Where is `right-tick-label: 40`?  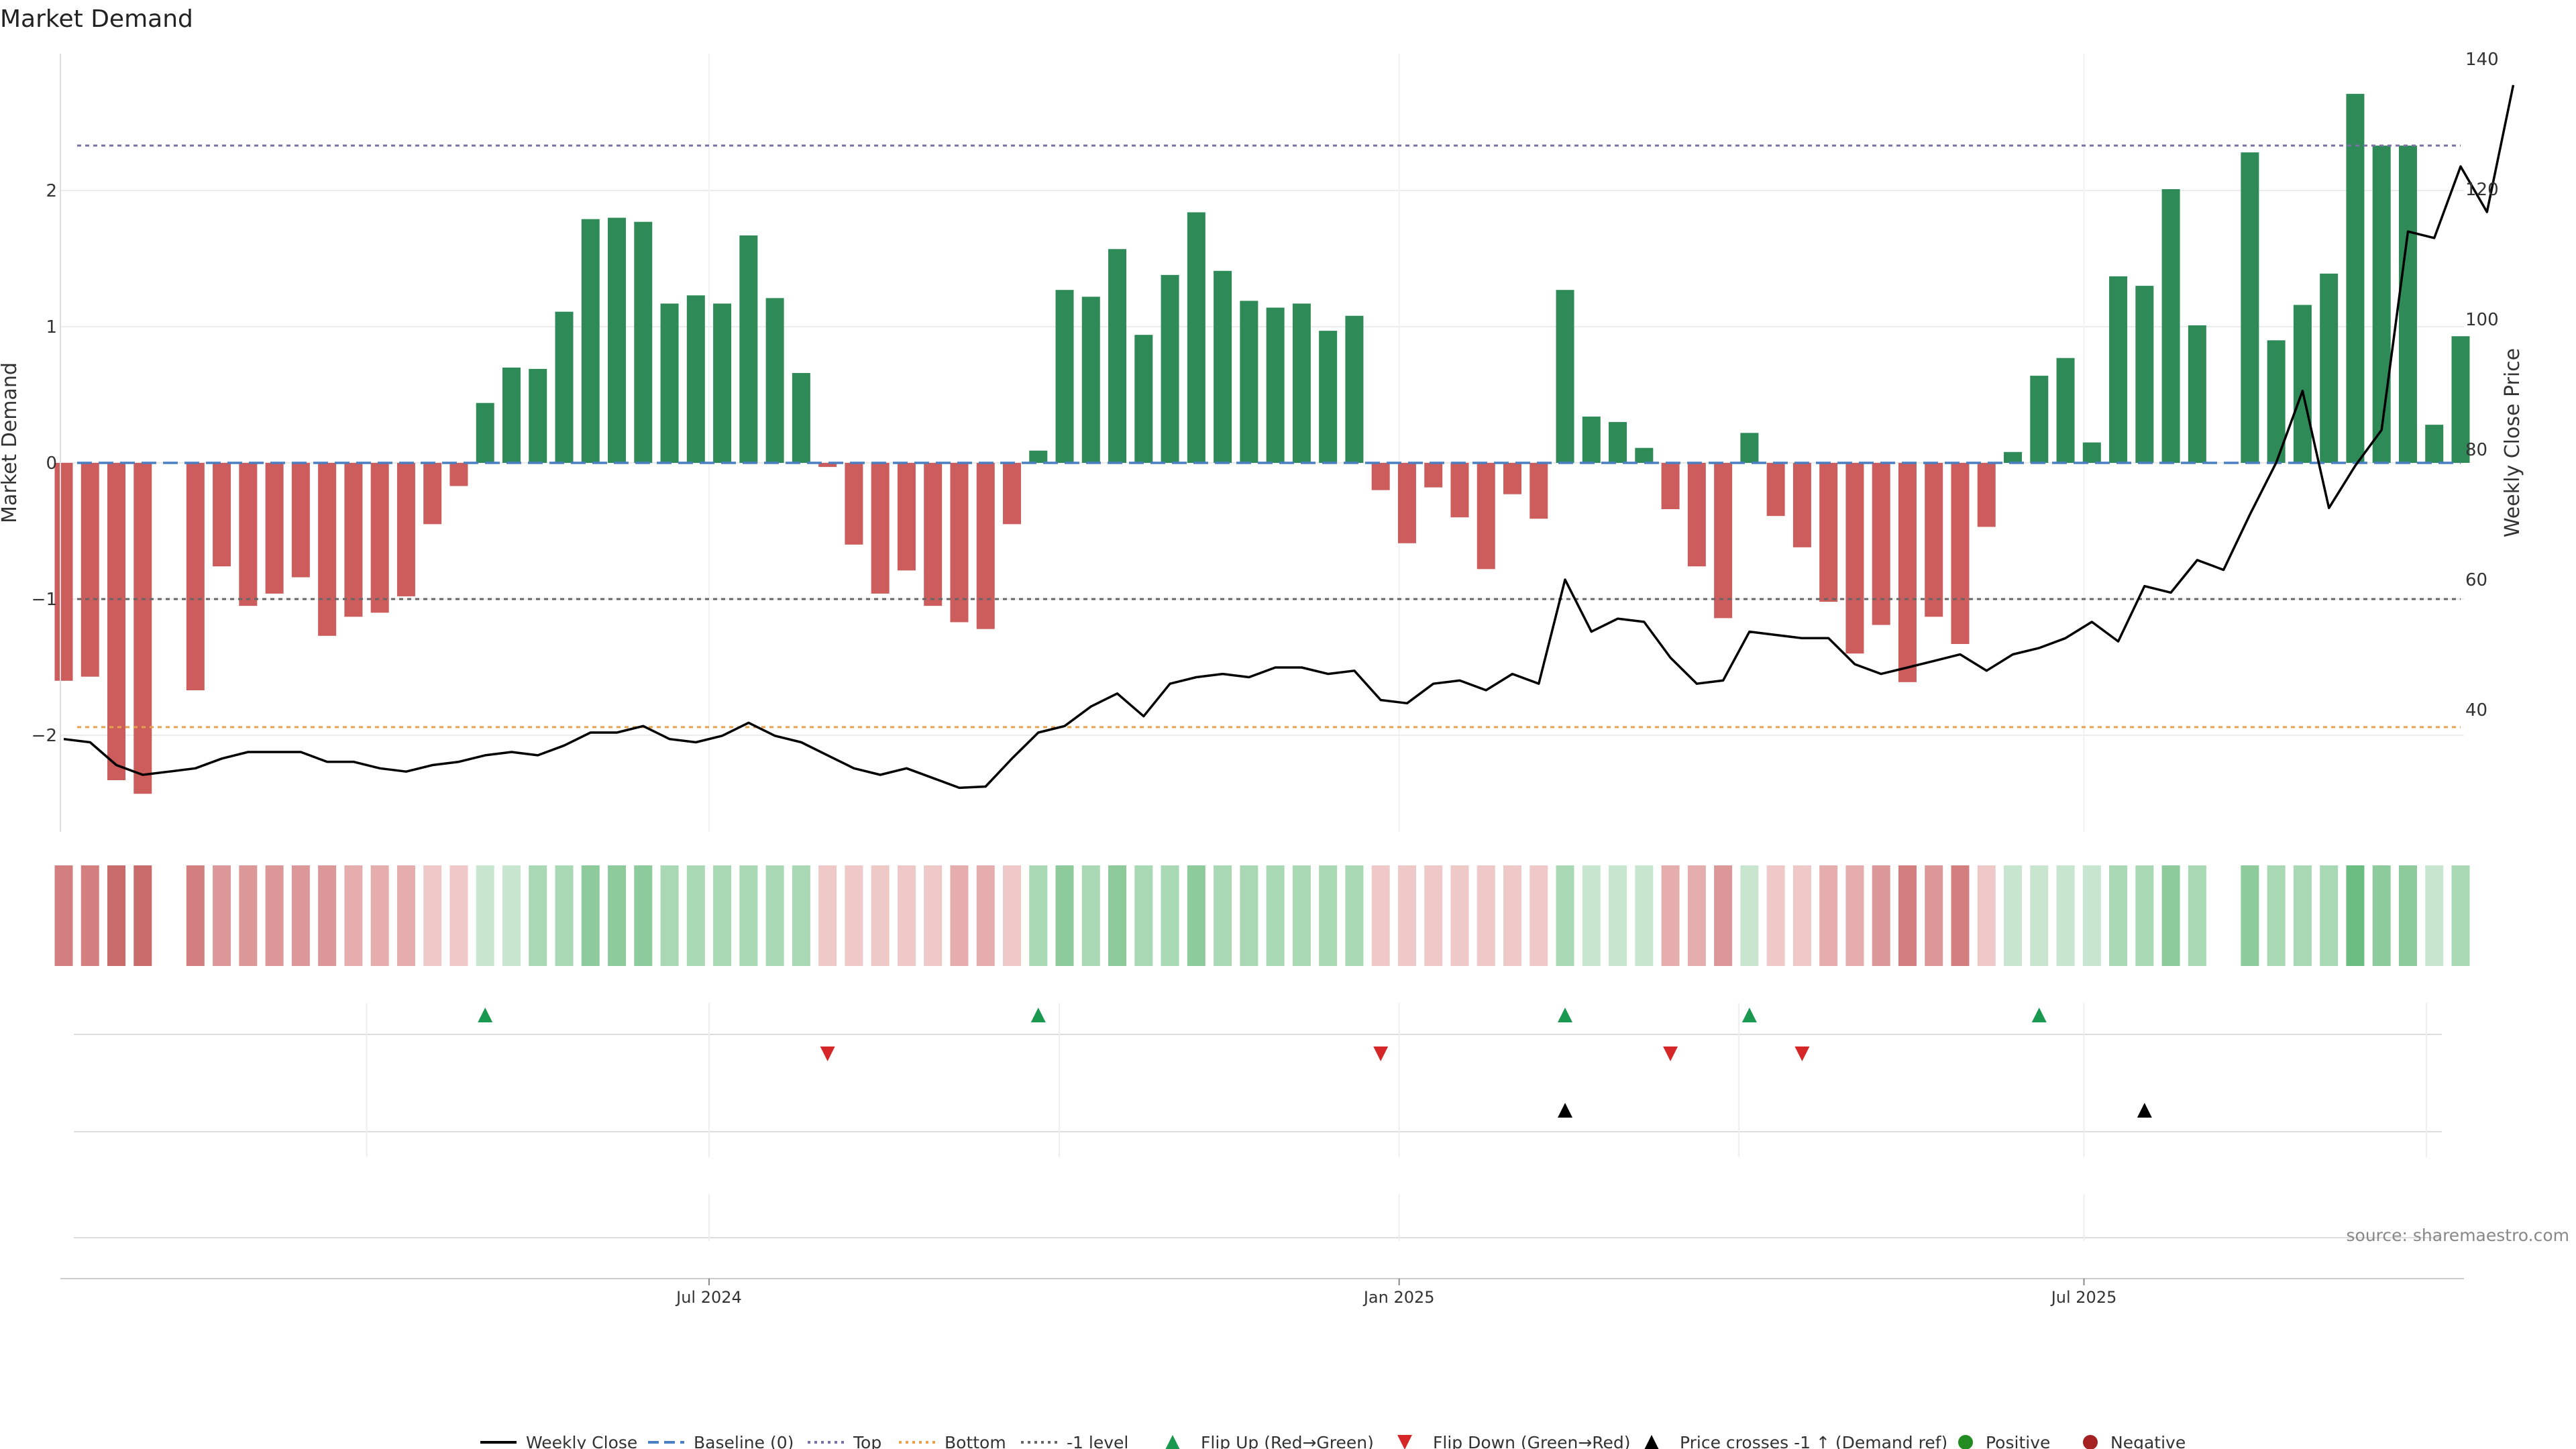 right-tick-label: 40 is located at coordinates (2476, 710).